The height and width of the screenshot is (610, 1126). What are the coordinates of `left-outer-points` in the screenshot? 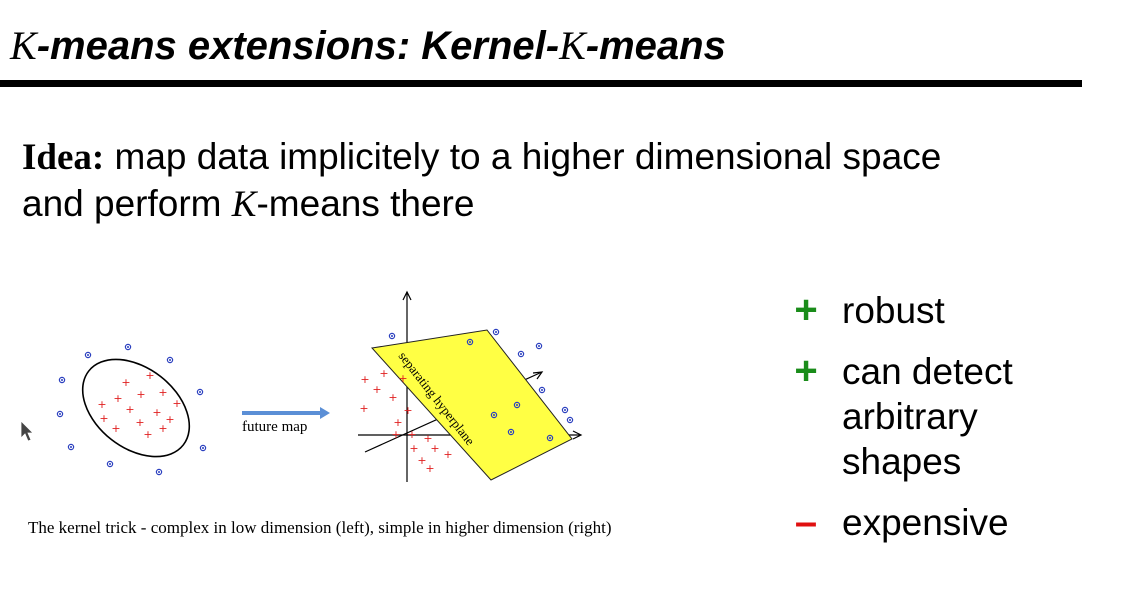 It's located at (131, 409).